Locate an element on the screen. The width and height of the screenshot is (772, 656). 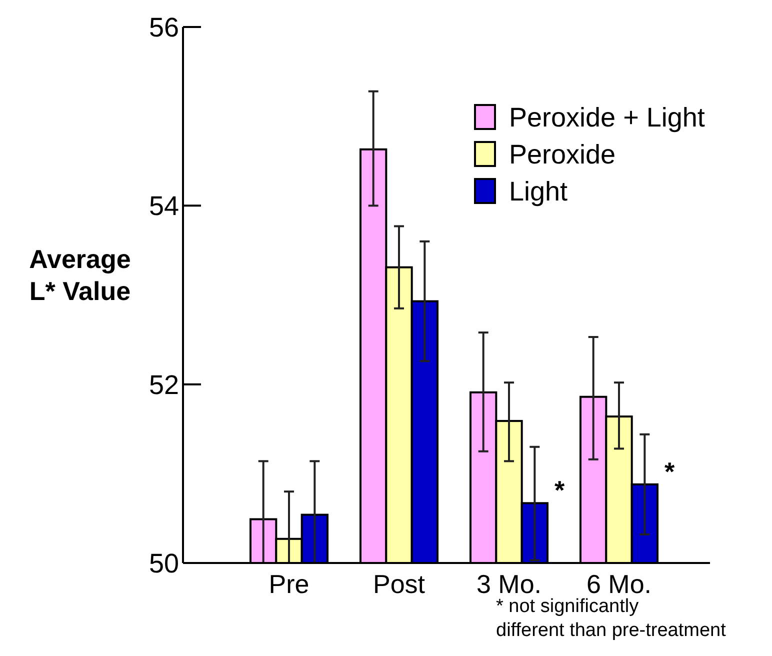
x-tick-label: 3 Mo. is located at coordinates (509, 584).